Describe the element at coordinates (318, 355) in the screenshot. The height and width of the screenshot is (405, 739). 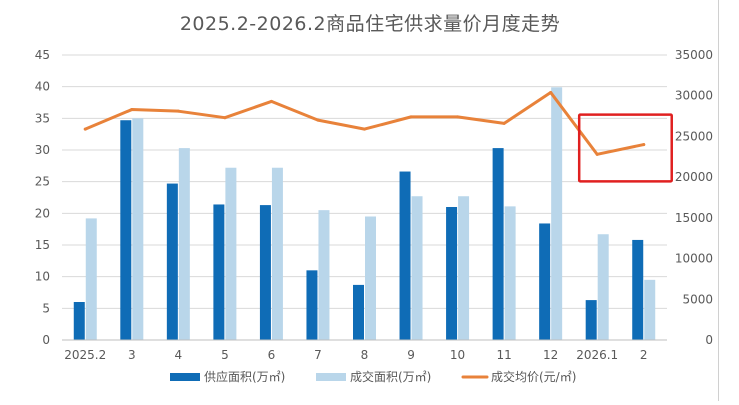
I see `x-tick-label: 7` at that location.